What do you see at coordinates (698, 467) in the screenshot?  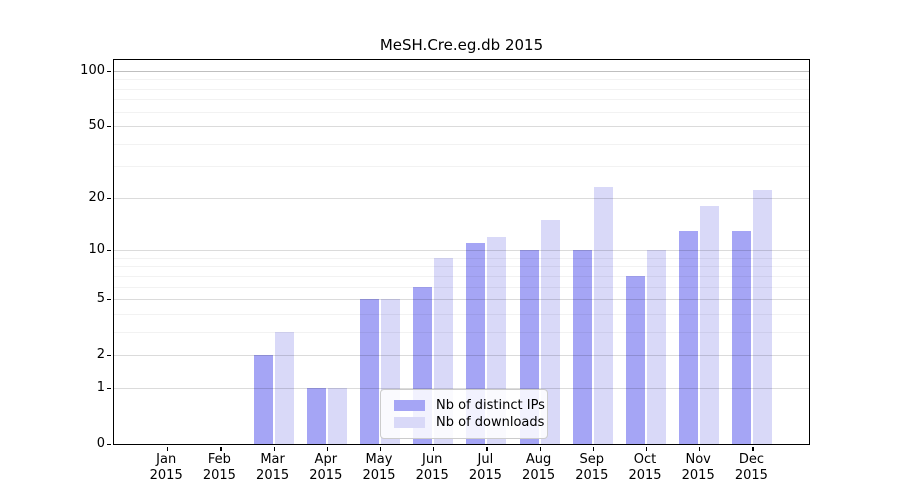 I see `x-tick-label-nov: Nov 2015` at bounding box center [698, 467].